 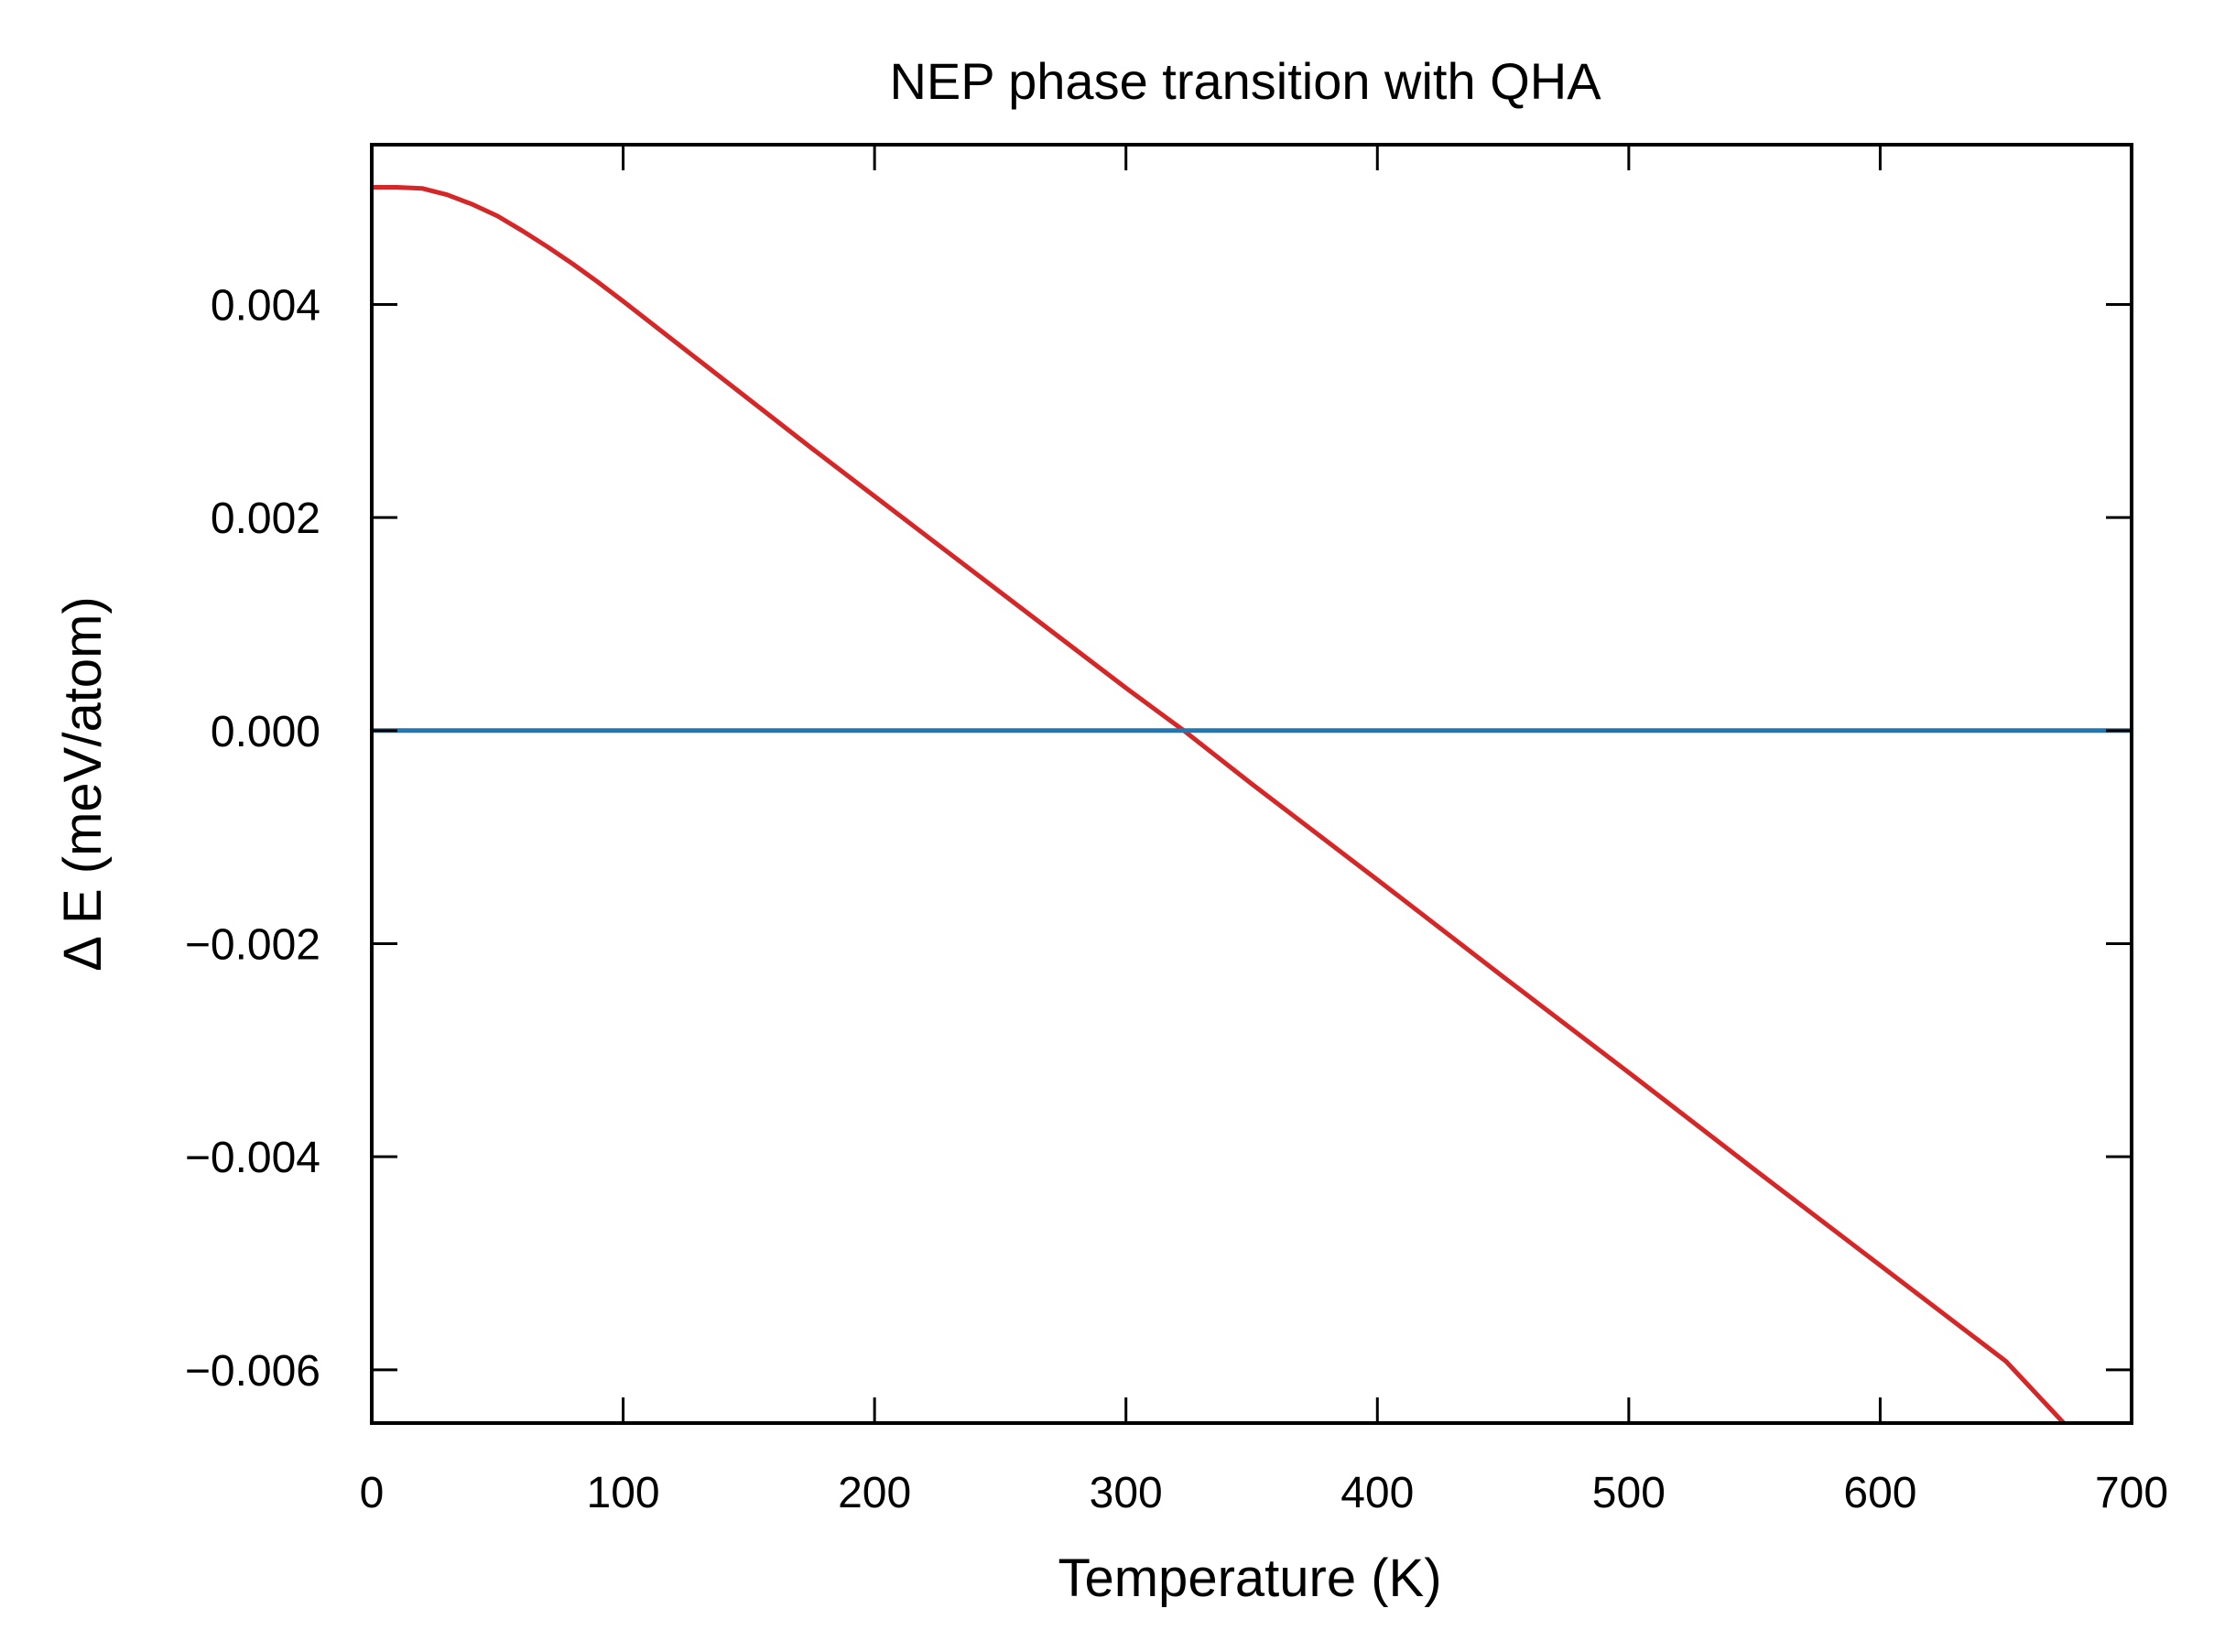 What do you see at coordinates (1245, 81) in the screenshot?
I see `chart-title: NEP phase transition with QHA` at bounding box center [1245, 81].